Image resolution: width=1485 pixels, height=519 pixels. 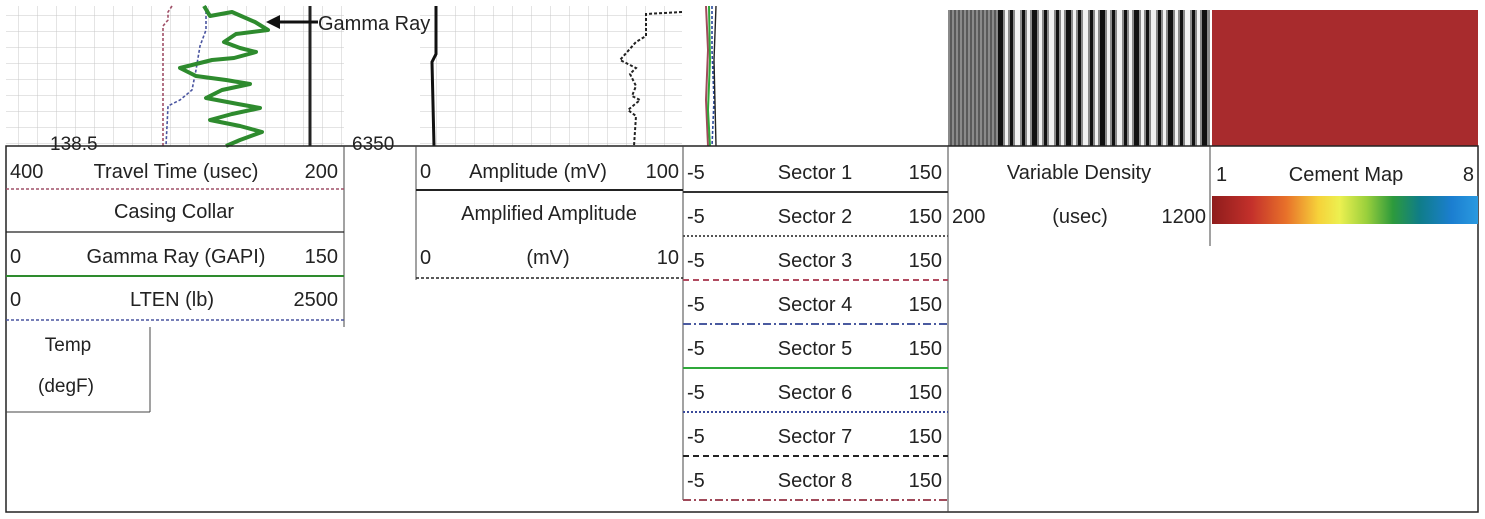 What do you see at coordinates (1345, 210) in the screenshot?
I see `cement-map-colorbar` at bounding box center [1345, 210].